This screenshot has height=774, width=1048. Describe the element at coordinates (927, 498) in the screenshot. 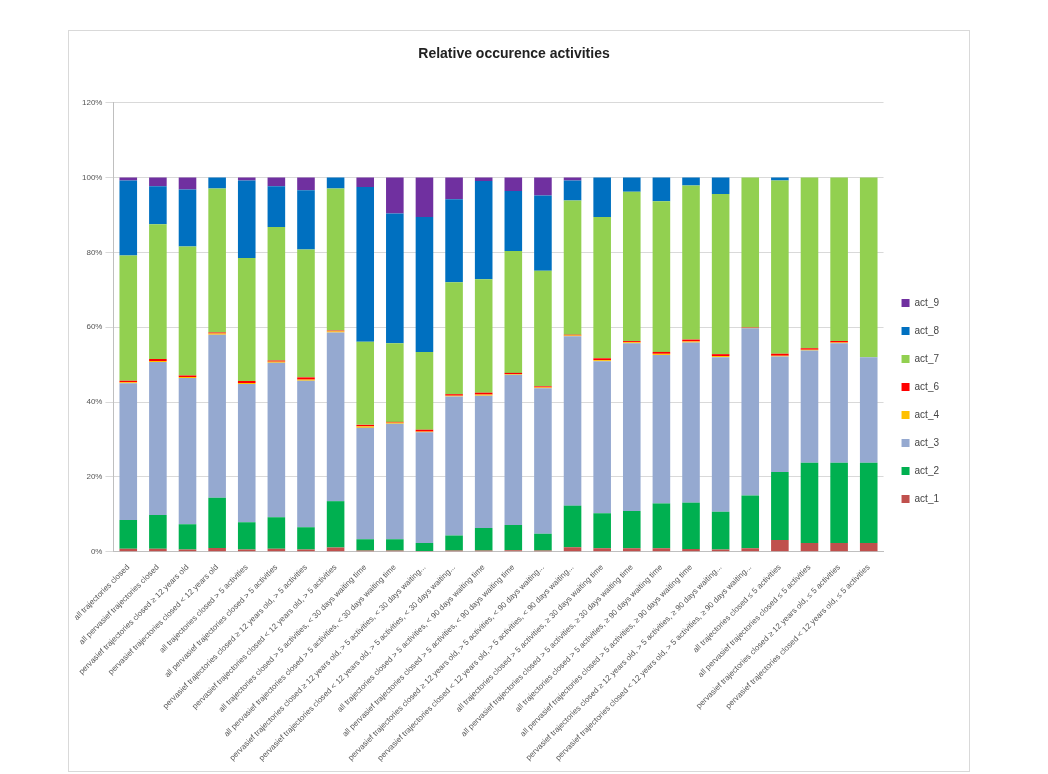

I see `legend-label: act_1` at that location.